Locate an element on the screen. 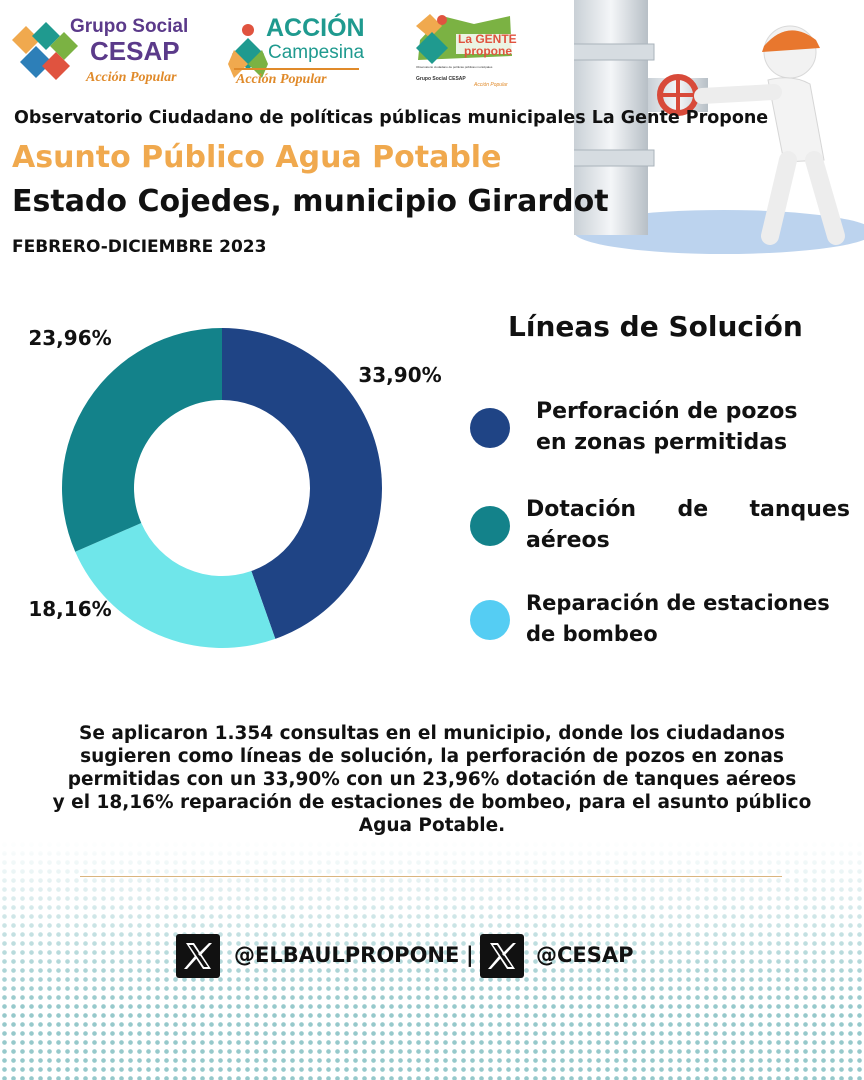 This screenshot has height=1080, width=864. legend-label-3-line1: Reparación de estaciones is located at coordinates (678, 603).